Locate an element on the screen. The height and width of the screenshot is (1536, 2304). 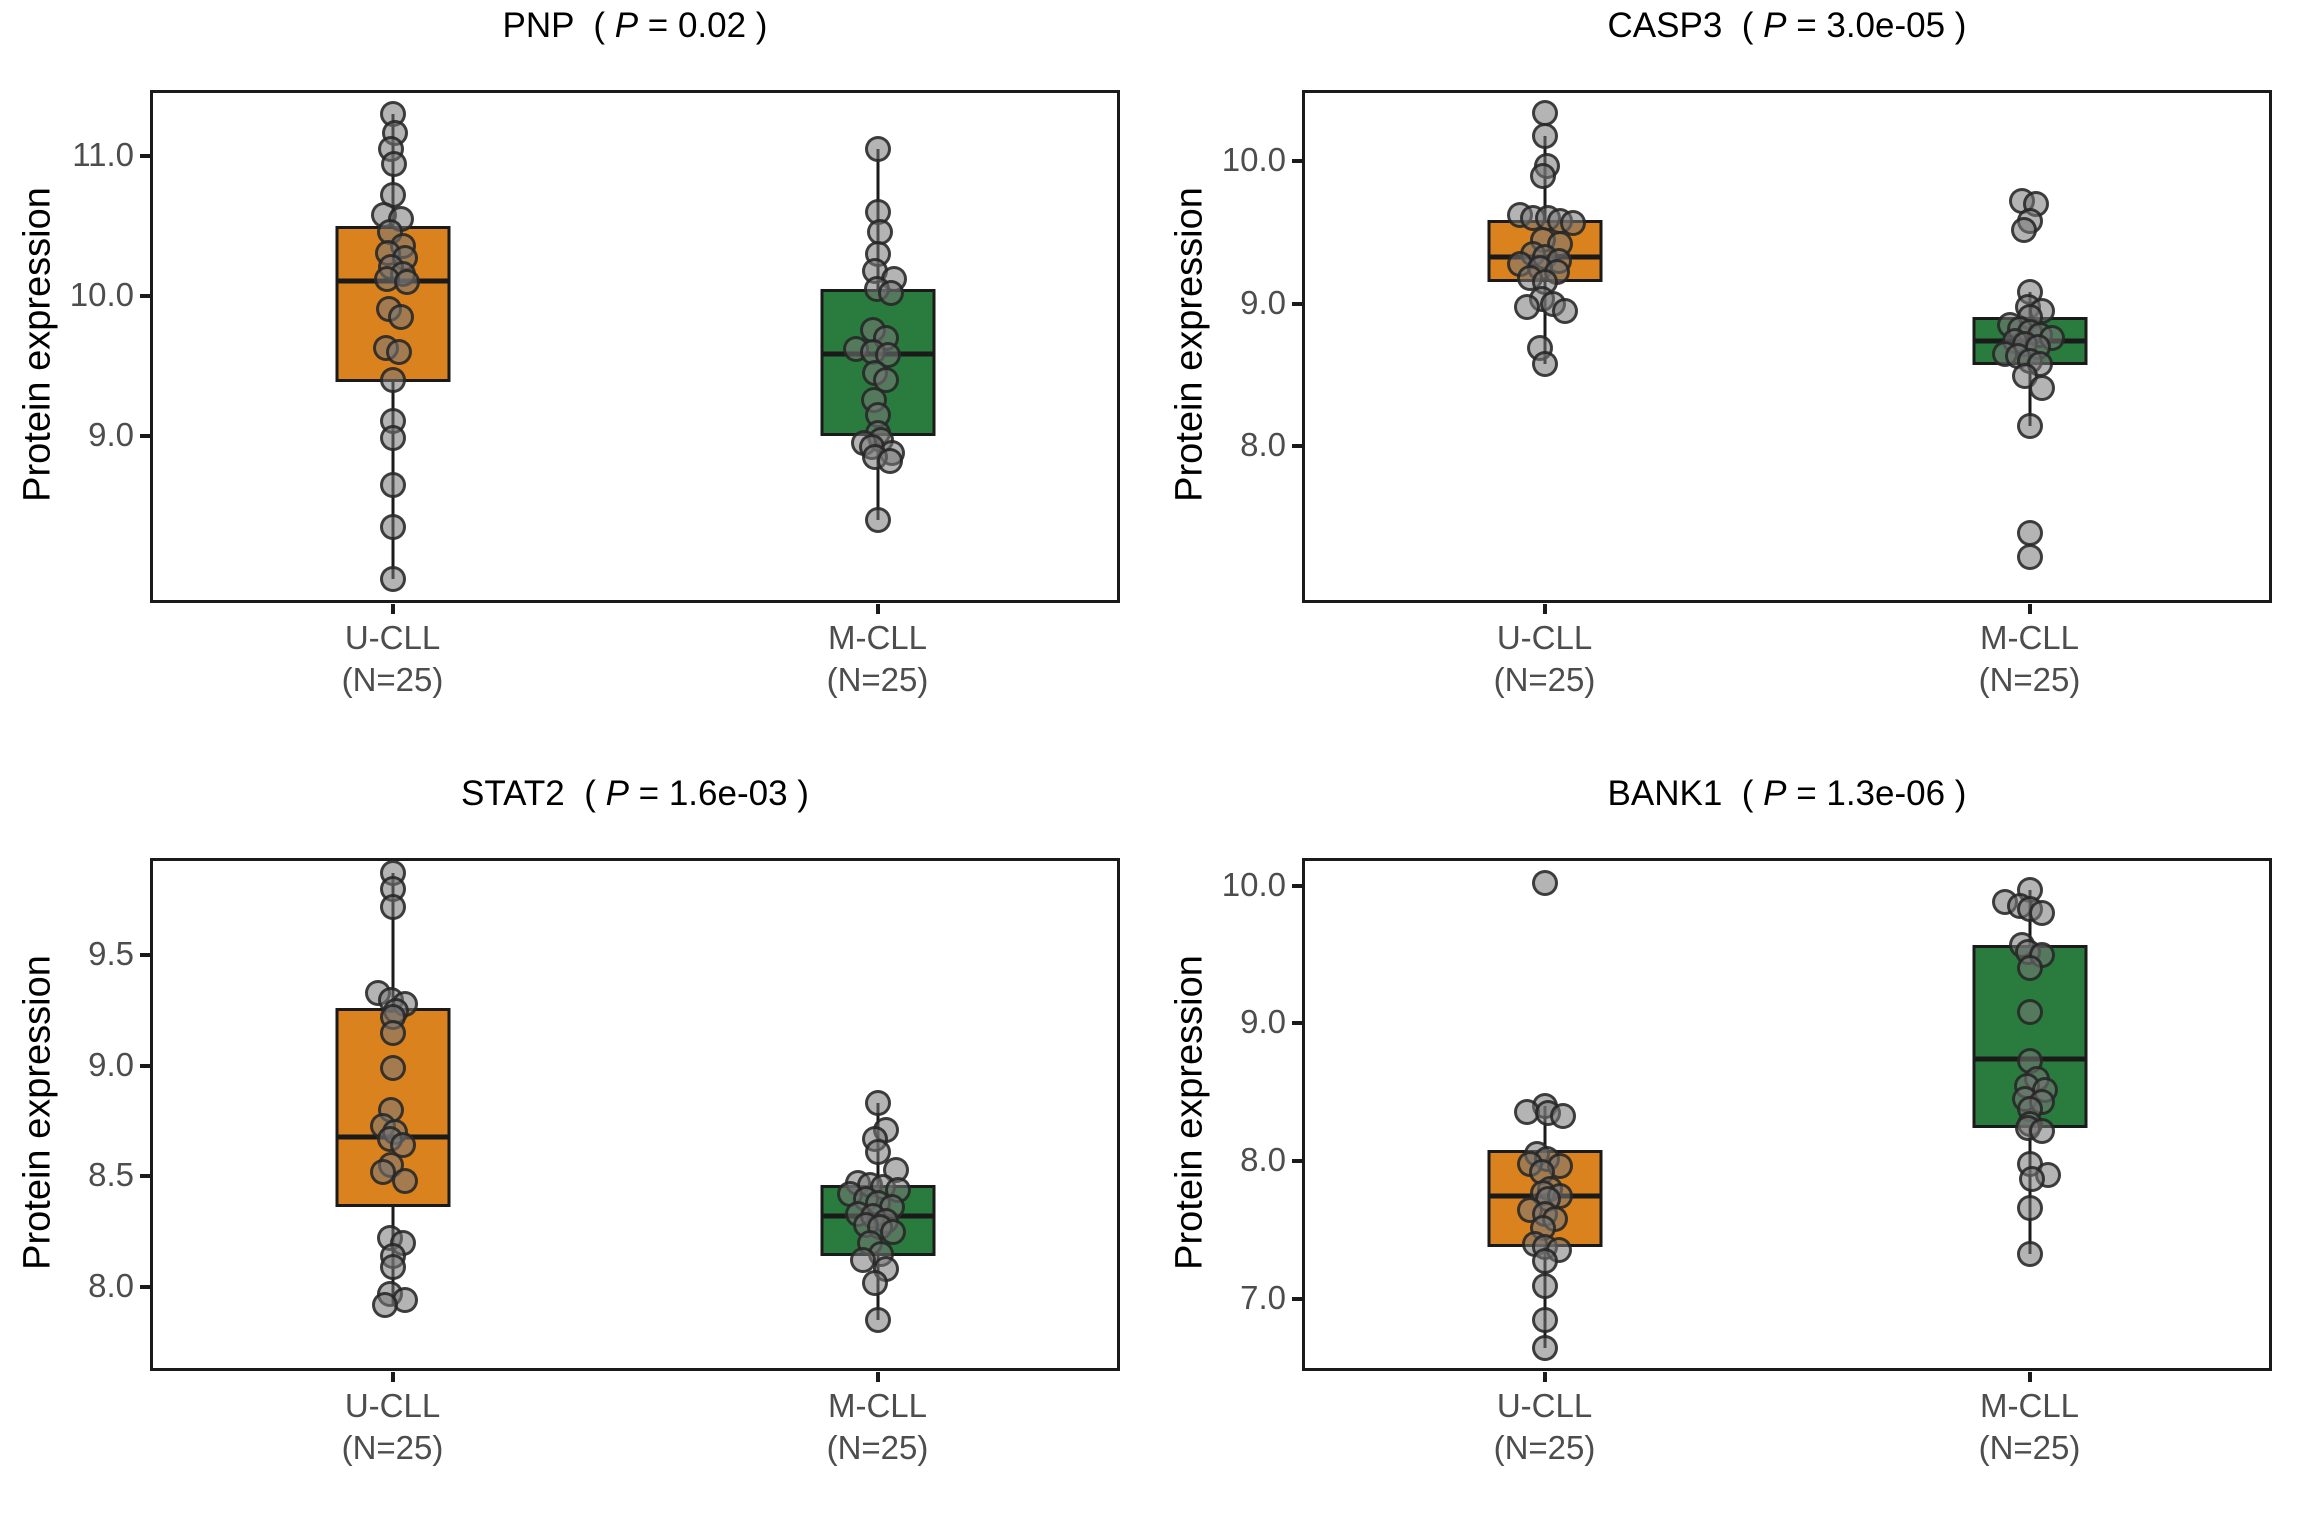
p-value-text: = 0.02 ) is located at coordinates (703, 25).